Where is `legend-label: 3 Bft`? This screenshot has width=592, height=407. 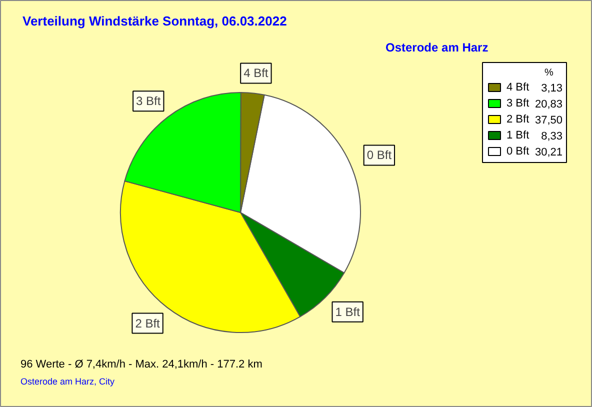
legend-label: 3 Bft is located at coordinates (518, 104).